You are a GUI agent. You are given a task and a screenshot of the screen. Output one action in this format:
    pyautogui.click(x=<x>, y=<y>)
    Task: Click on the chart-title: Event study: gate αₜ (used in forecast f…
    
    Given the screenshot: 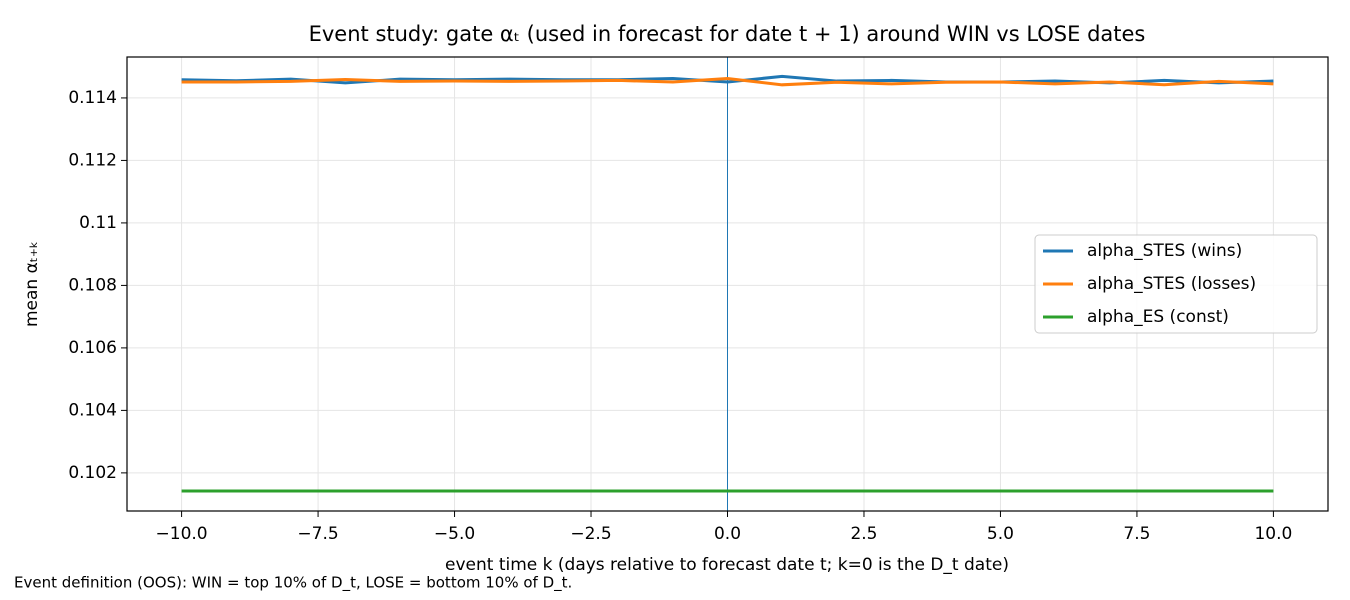 What is the action you would take?
    pyautogui.click(x=727, y=34)
    